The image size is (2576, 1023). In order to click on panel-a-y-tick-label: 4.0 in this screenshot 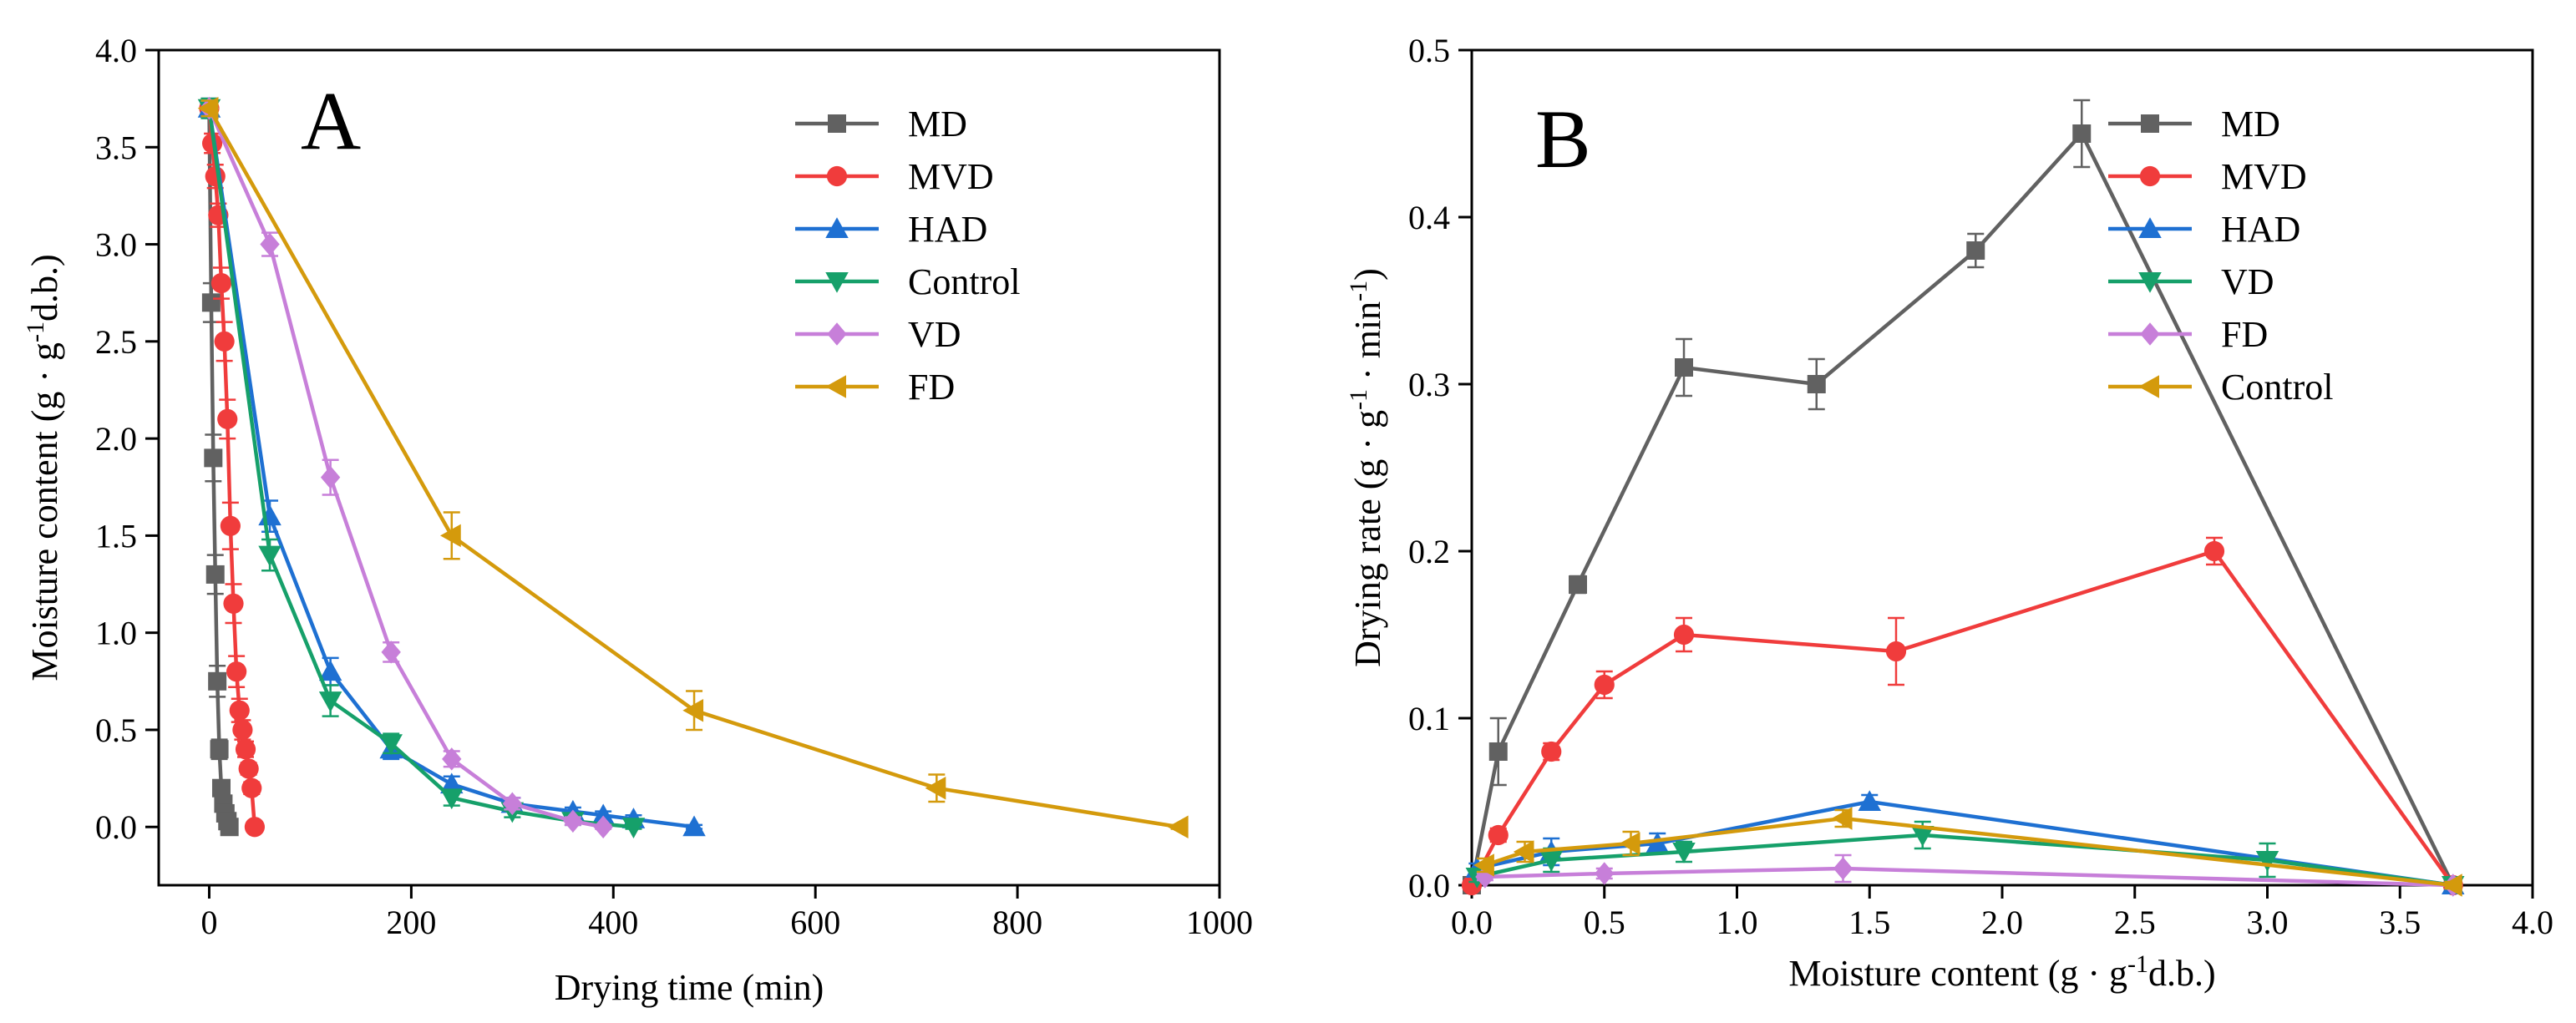, I will do `click(116, 51)`.